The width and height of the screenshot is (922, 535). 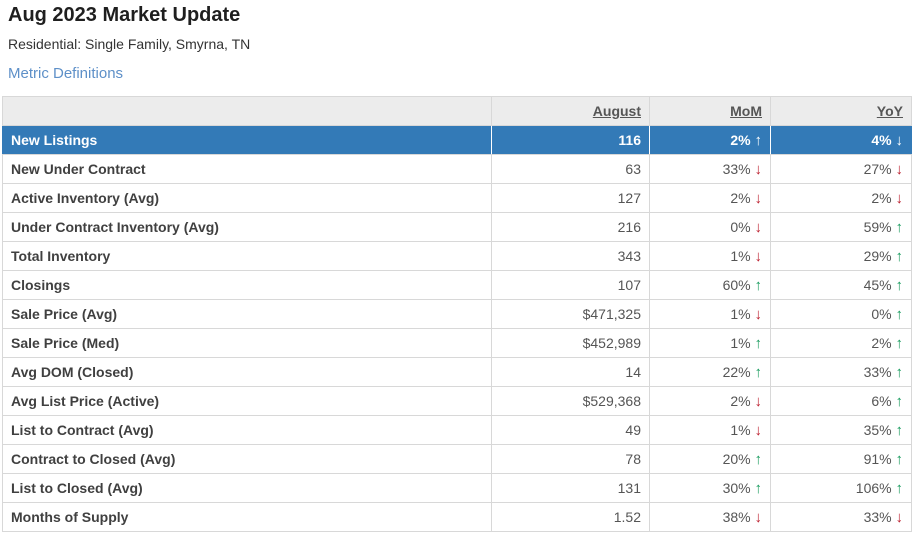 What do you see at coordinates (841, 111) in the screenshot?
I see `column-header-yoy: YoY` at bounding box center [841, 111].